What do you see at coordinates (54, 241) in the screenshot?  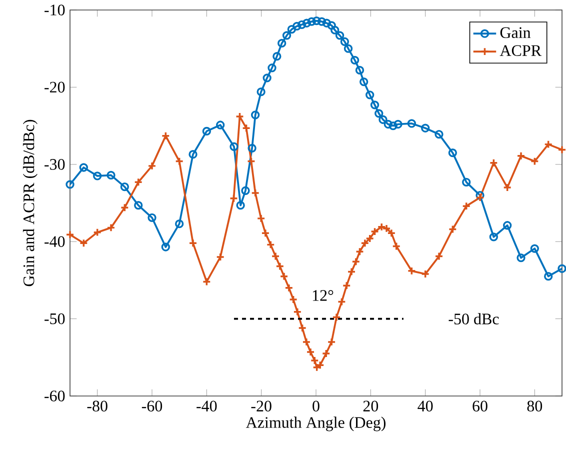 I see `y-tick-label: -40` at bounding box center [54, 241].